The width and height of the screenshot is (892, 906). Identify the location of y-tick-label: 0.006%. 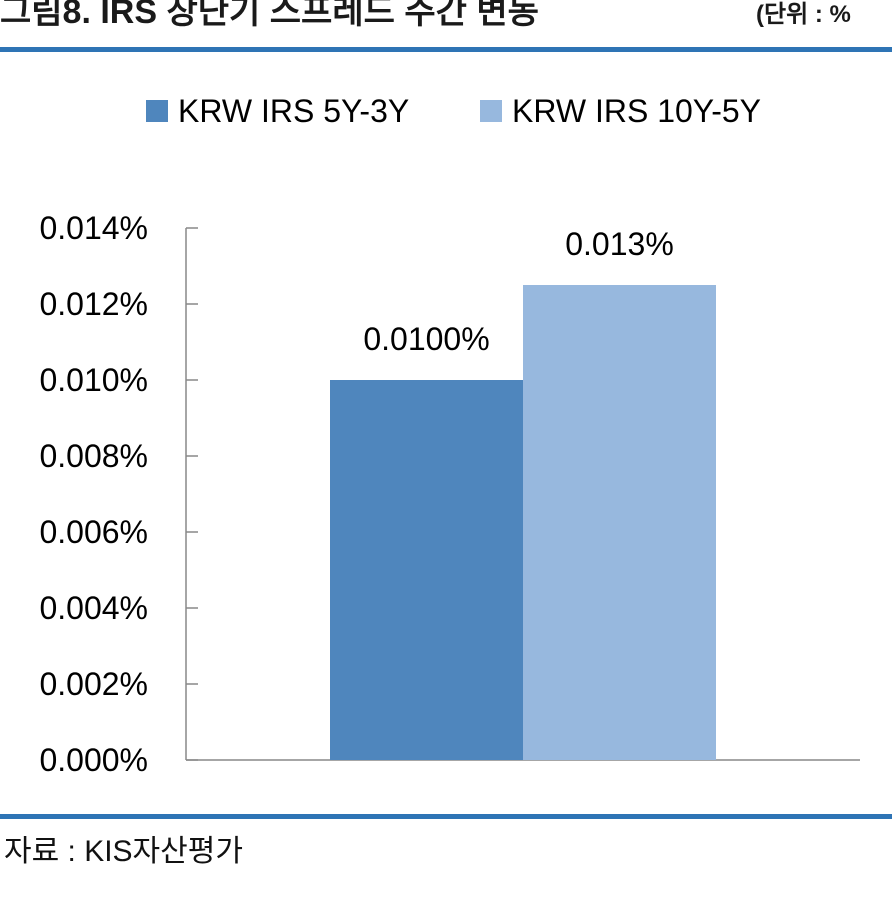
(93, 532).